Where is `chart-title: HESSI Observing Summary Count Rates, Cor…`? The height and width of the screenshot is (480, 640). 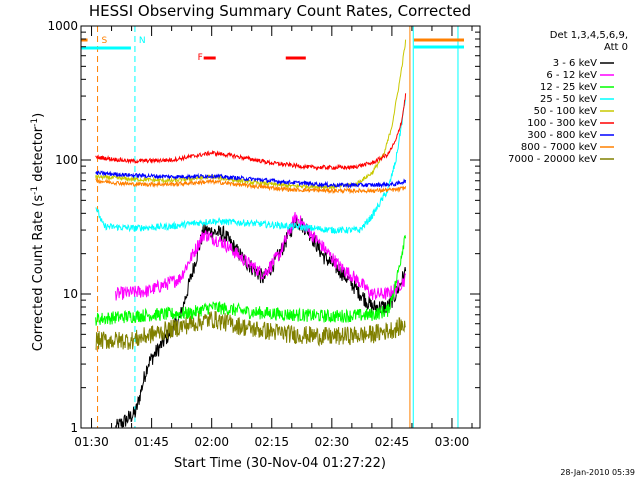 chart-title: HESSI Observing Summary Count Rates, Cor… is located at coordinates (280, 11).